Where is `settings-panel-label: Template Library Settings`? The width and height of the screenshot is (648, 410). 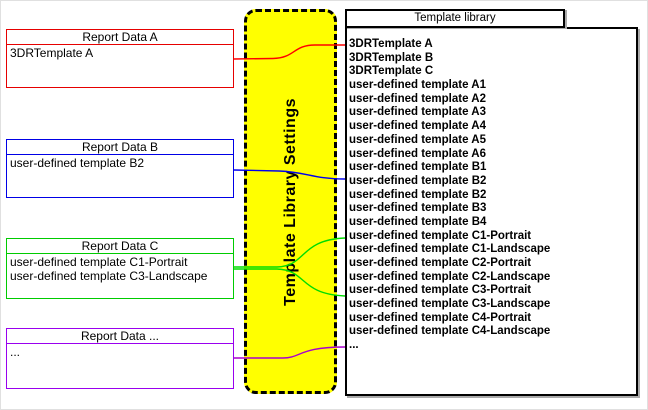 settings-panel-label: Template Library Settings is located at coordinates (290, 201).